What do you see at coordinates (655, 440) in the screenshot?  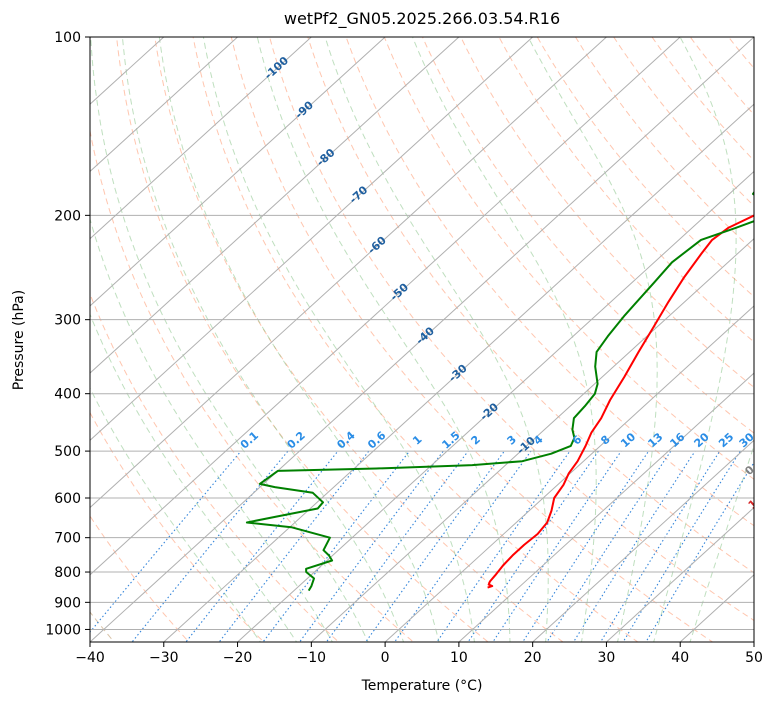 I see `mixing-ratio-label: 13` at bounding box center [655, 440].